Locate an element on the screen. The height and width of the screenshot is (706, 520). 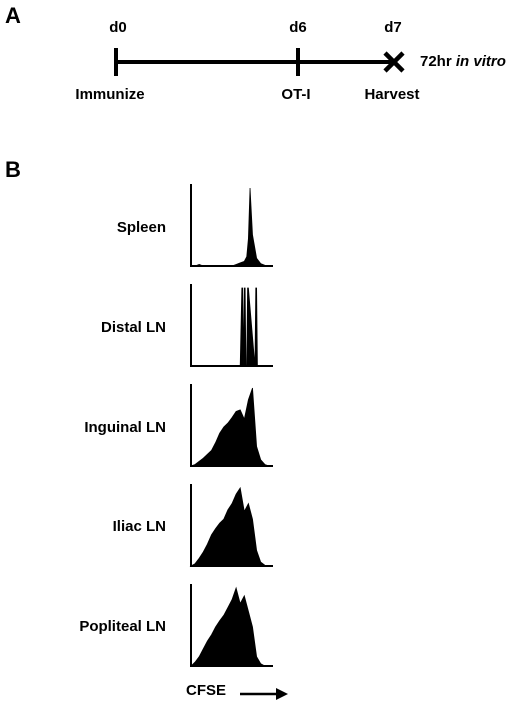
histogram-inguinal-ln is located at coordinates (231, 425).